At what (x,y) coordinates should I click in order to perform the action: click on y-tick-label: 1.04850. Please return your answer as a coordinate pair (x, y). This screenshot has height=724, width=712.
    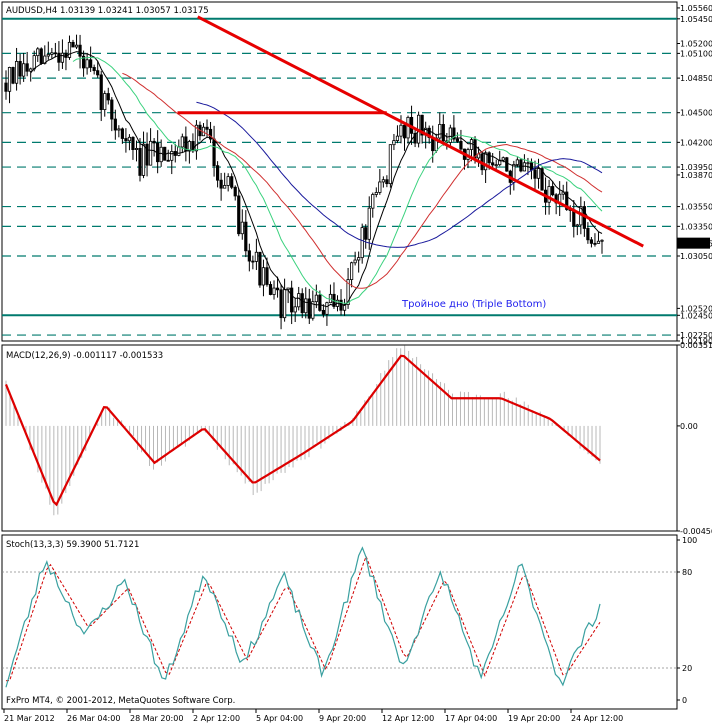
    Looking at the image, I should click on (696, 78).